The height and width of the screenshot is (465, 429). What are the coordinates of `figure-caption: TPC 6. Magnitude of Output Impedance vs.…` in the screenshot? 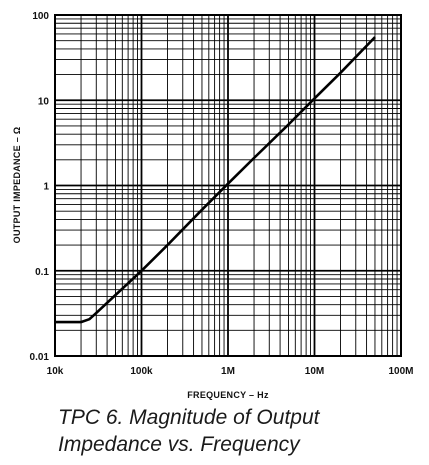 It's located at (238, 431).